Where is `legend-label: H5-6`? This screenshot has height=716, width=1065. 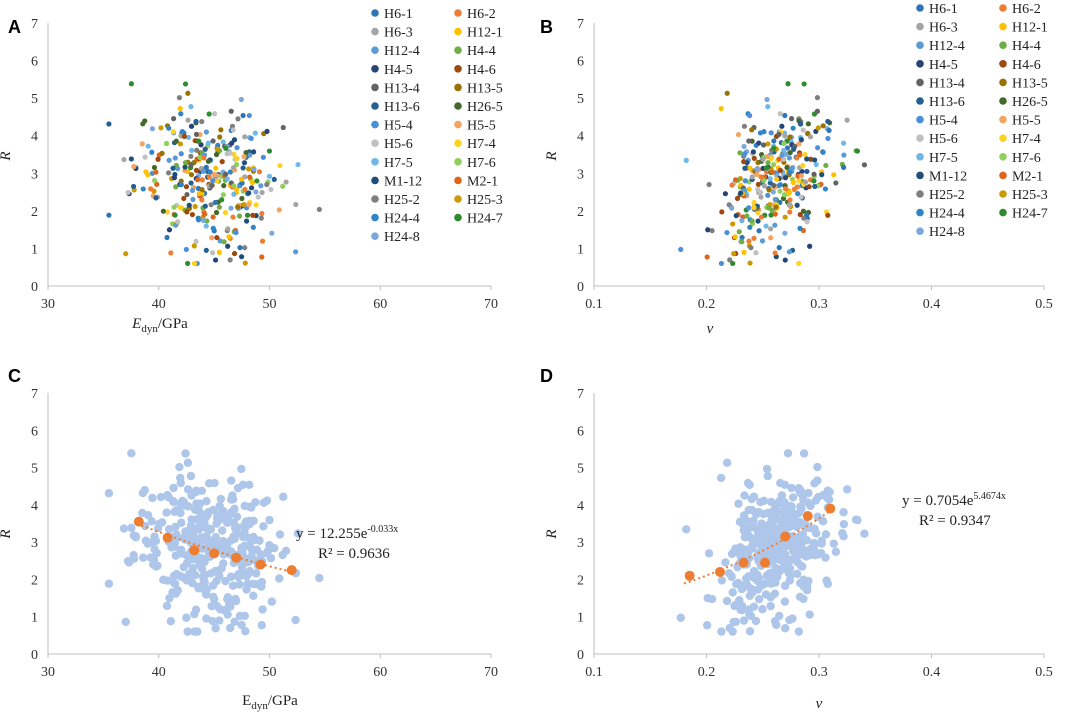
legend-label: H5-6 is located at coordinates (398, 144).